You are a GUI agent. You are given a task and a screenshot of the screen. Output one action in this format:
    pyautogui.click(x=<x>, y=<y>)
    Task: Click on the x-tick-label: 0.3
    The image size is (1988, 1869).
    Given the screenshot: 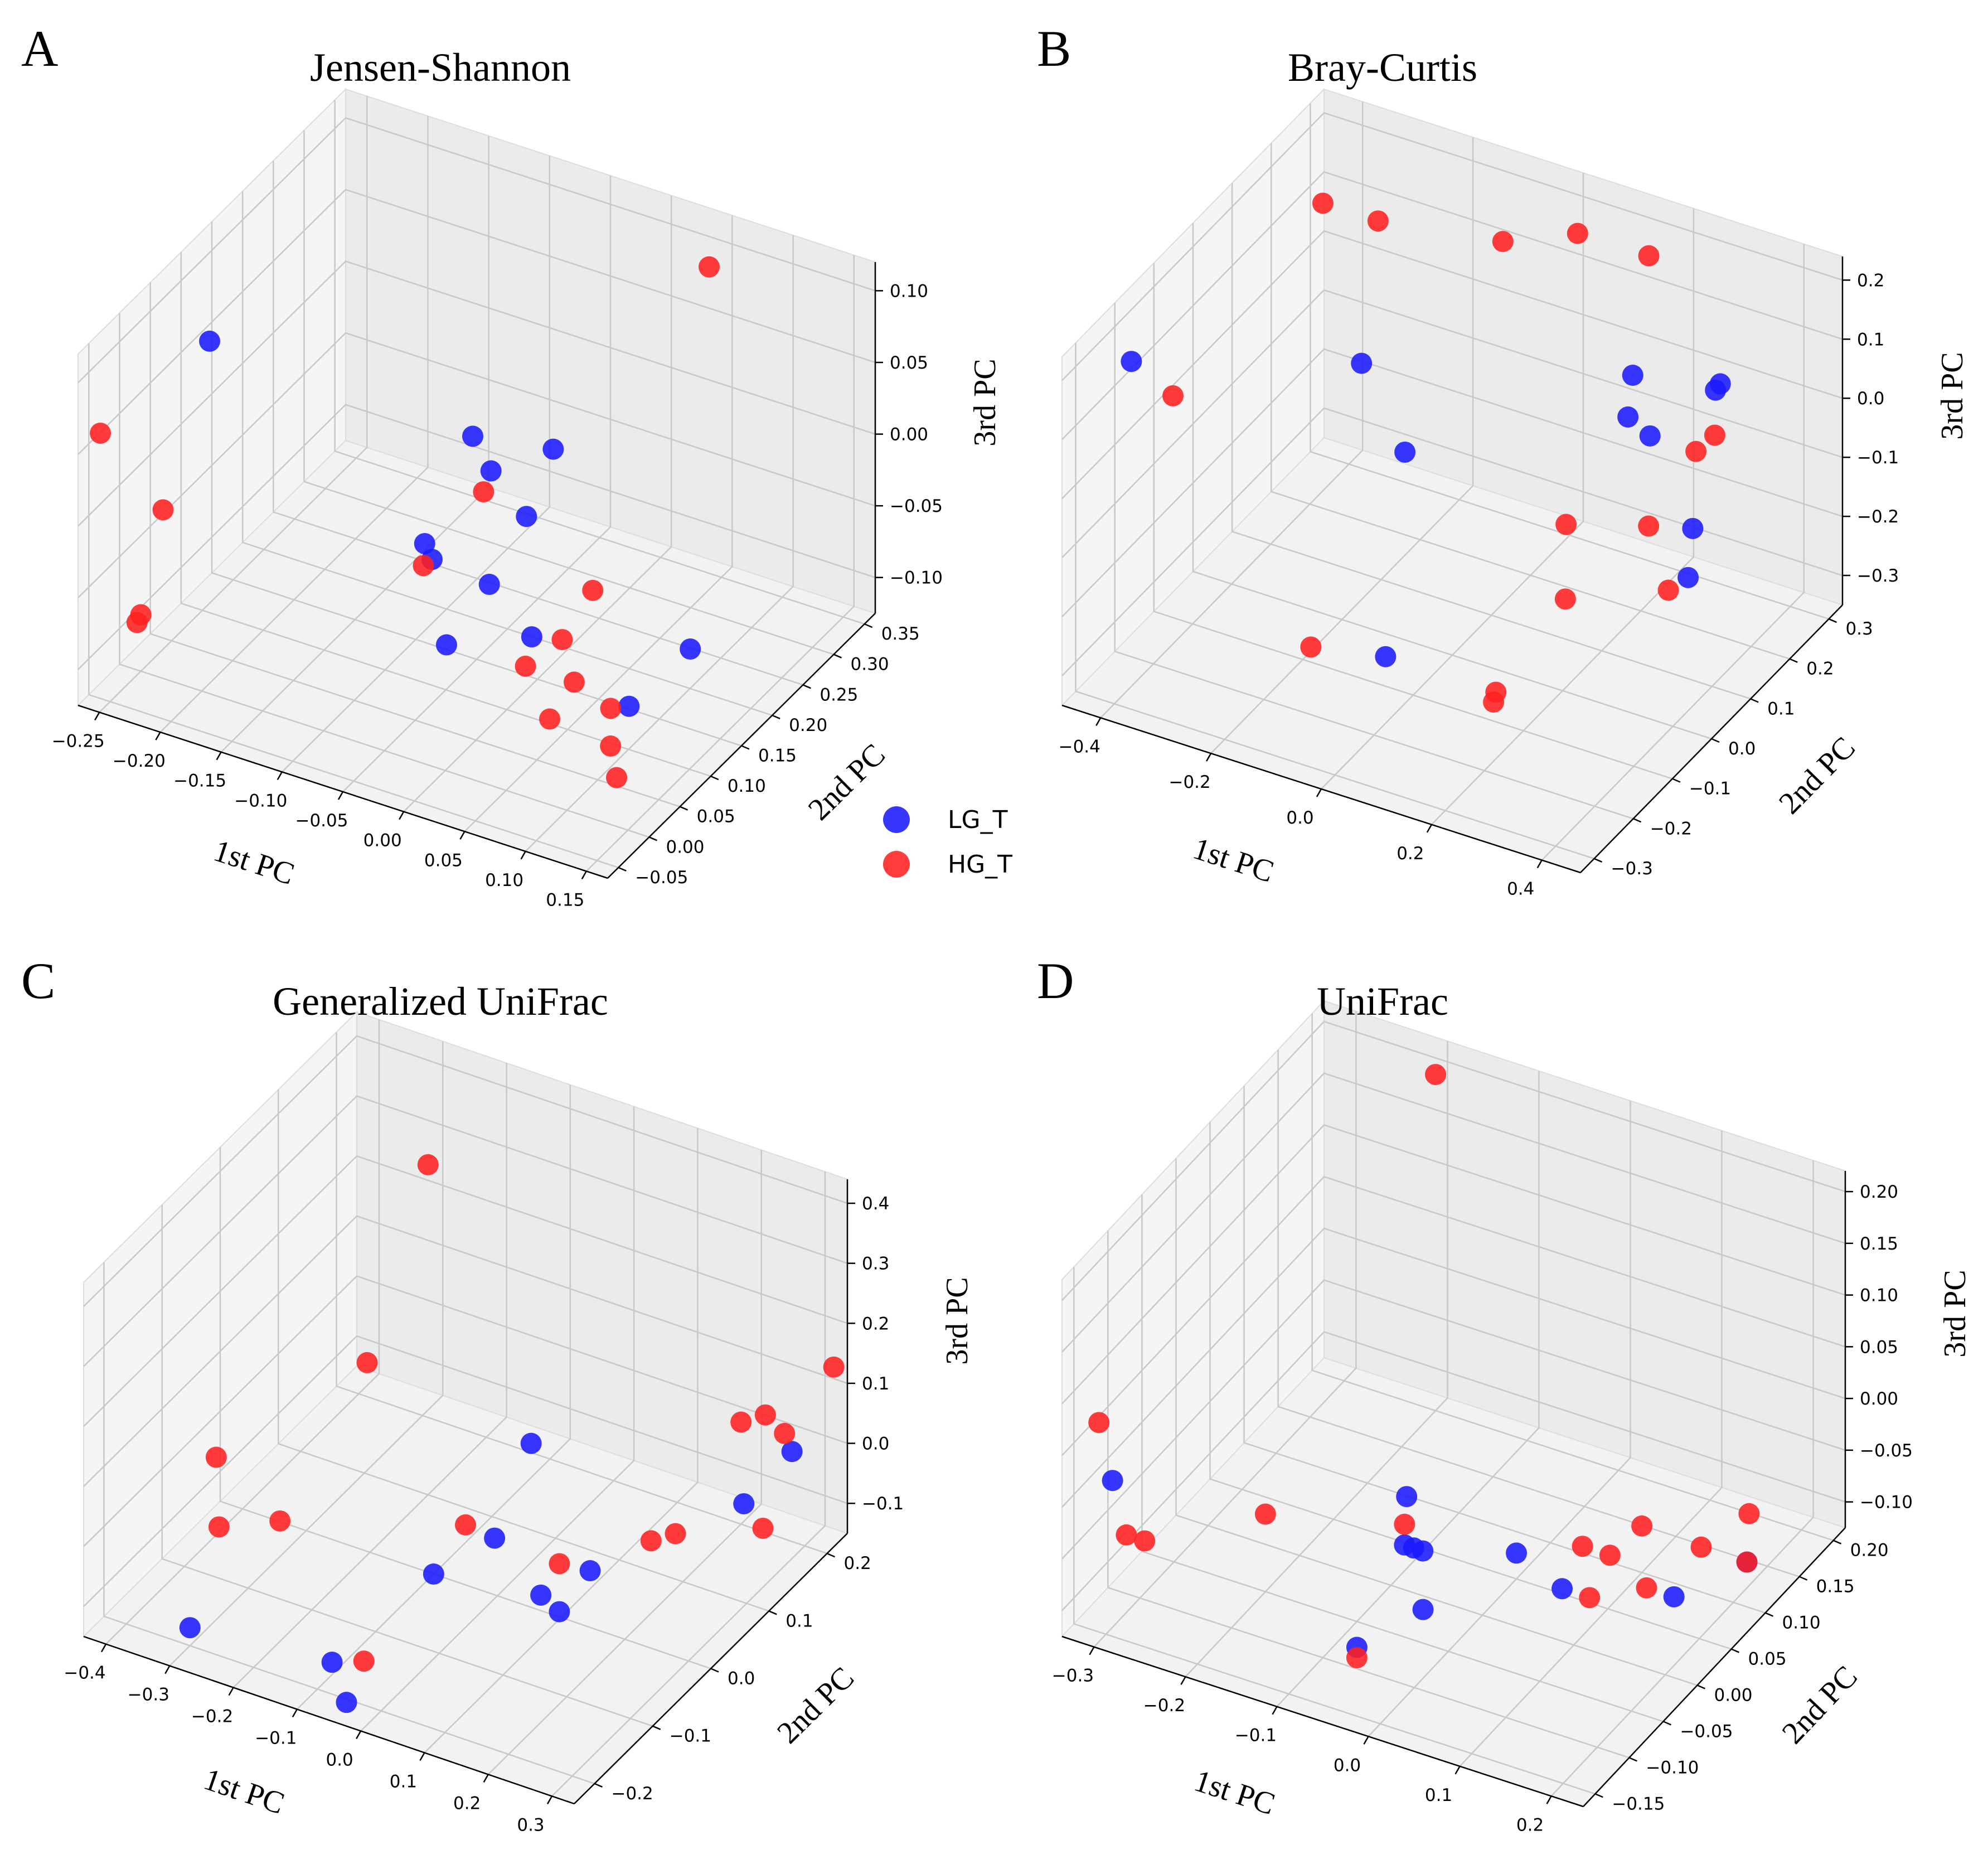 What is the action you would take?
    pyautogui.click(x=530, y=1825)
    